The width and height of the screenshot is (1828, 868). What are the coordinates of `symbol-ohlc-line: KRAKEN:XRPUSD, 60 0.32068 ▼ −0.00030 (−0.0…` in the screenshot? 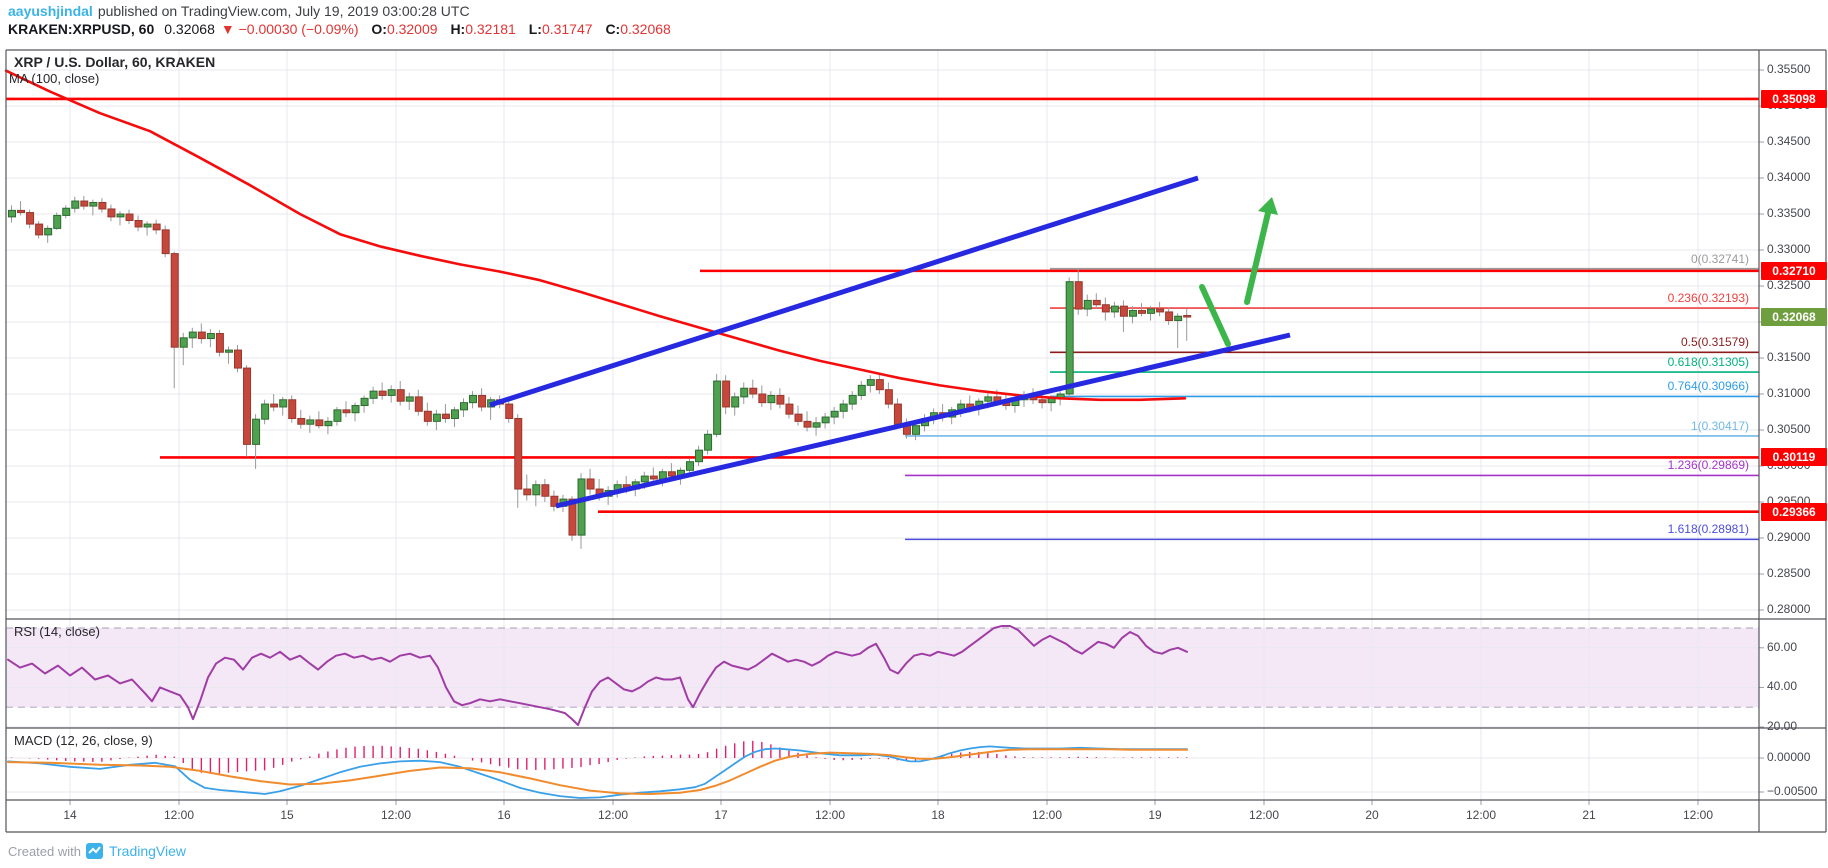 It's located at (339, 29).